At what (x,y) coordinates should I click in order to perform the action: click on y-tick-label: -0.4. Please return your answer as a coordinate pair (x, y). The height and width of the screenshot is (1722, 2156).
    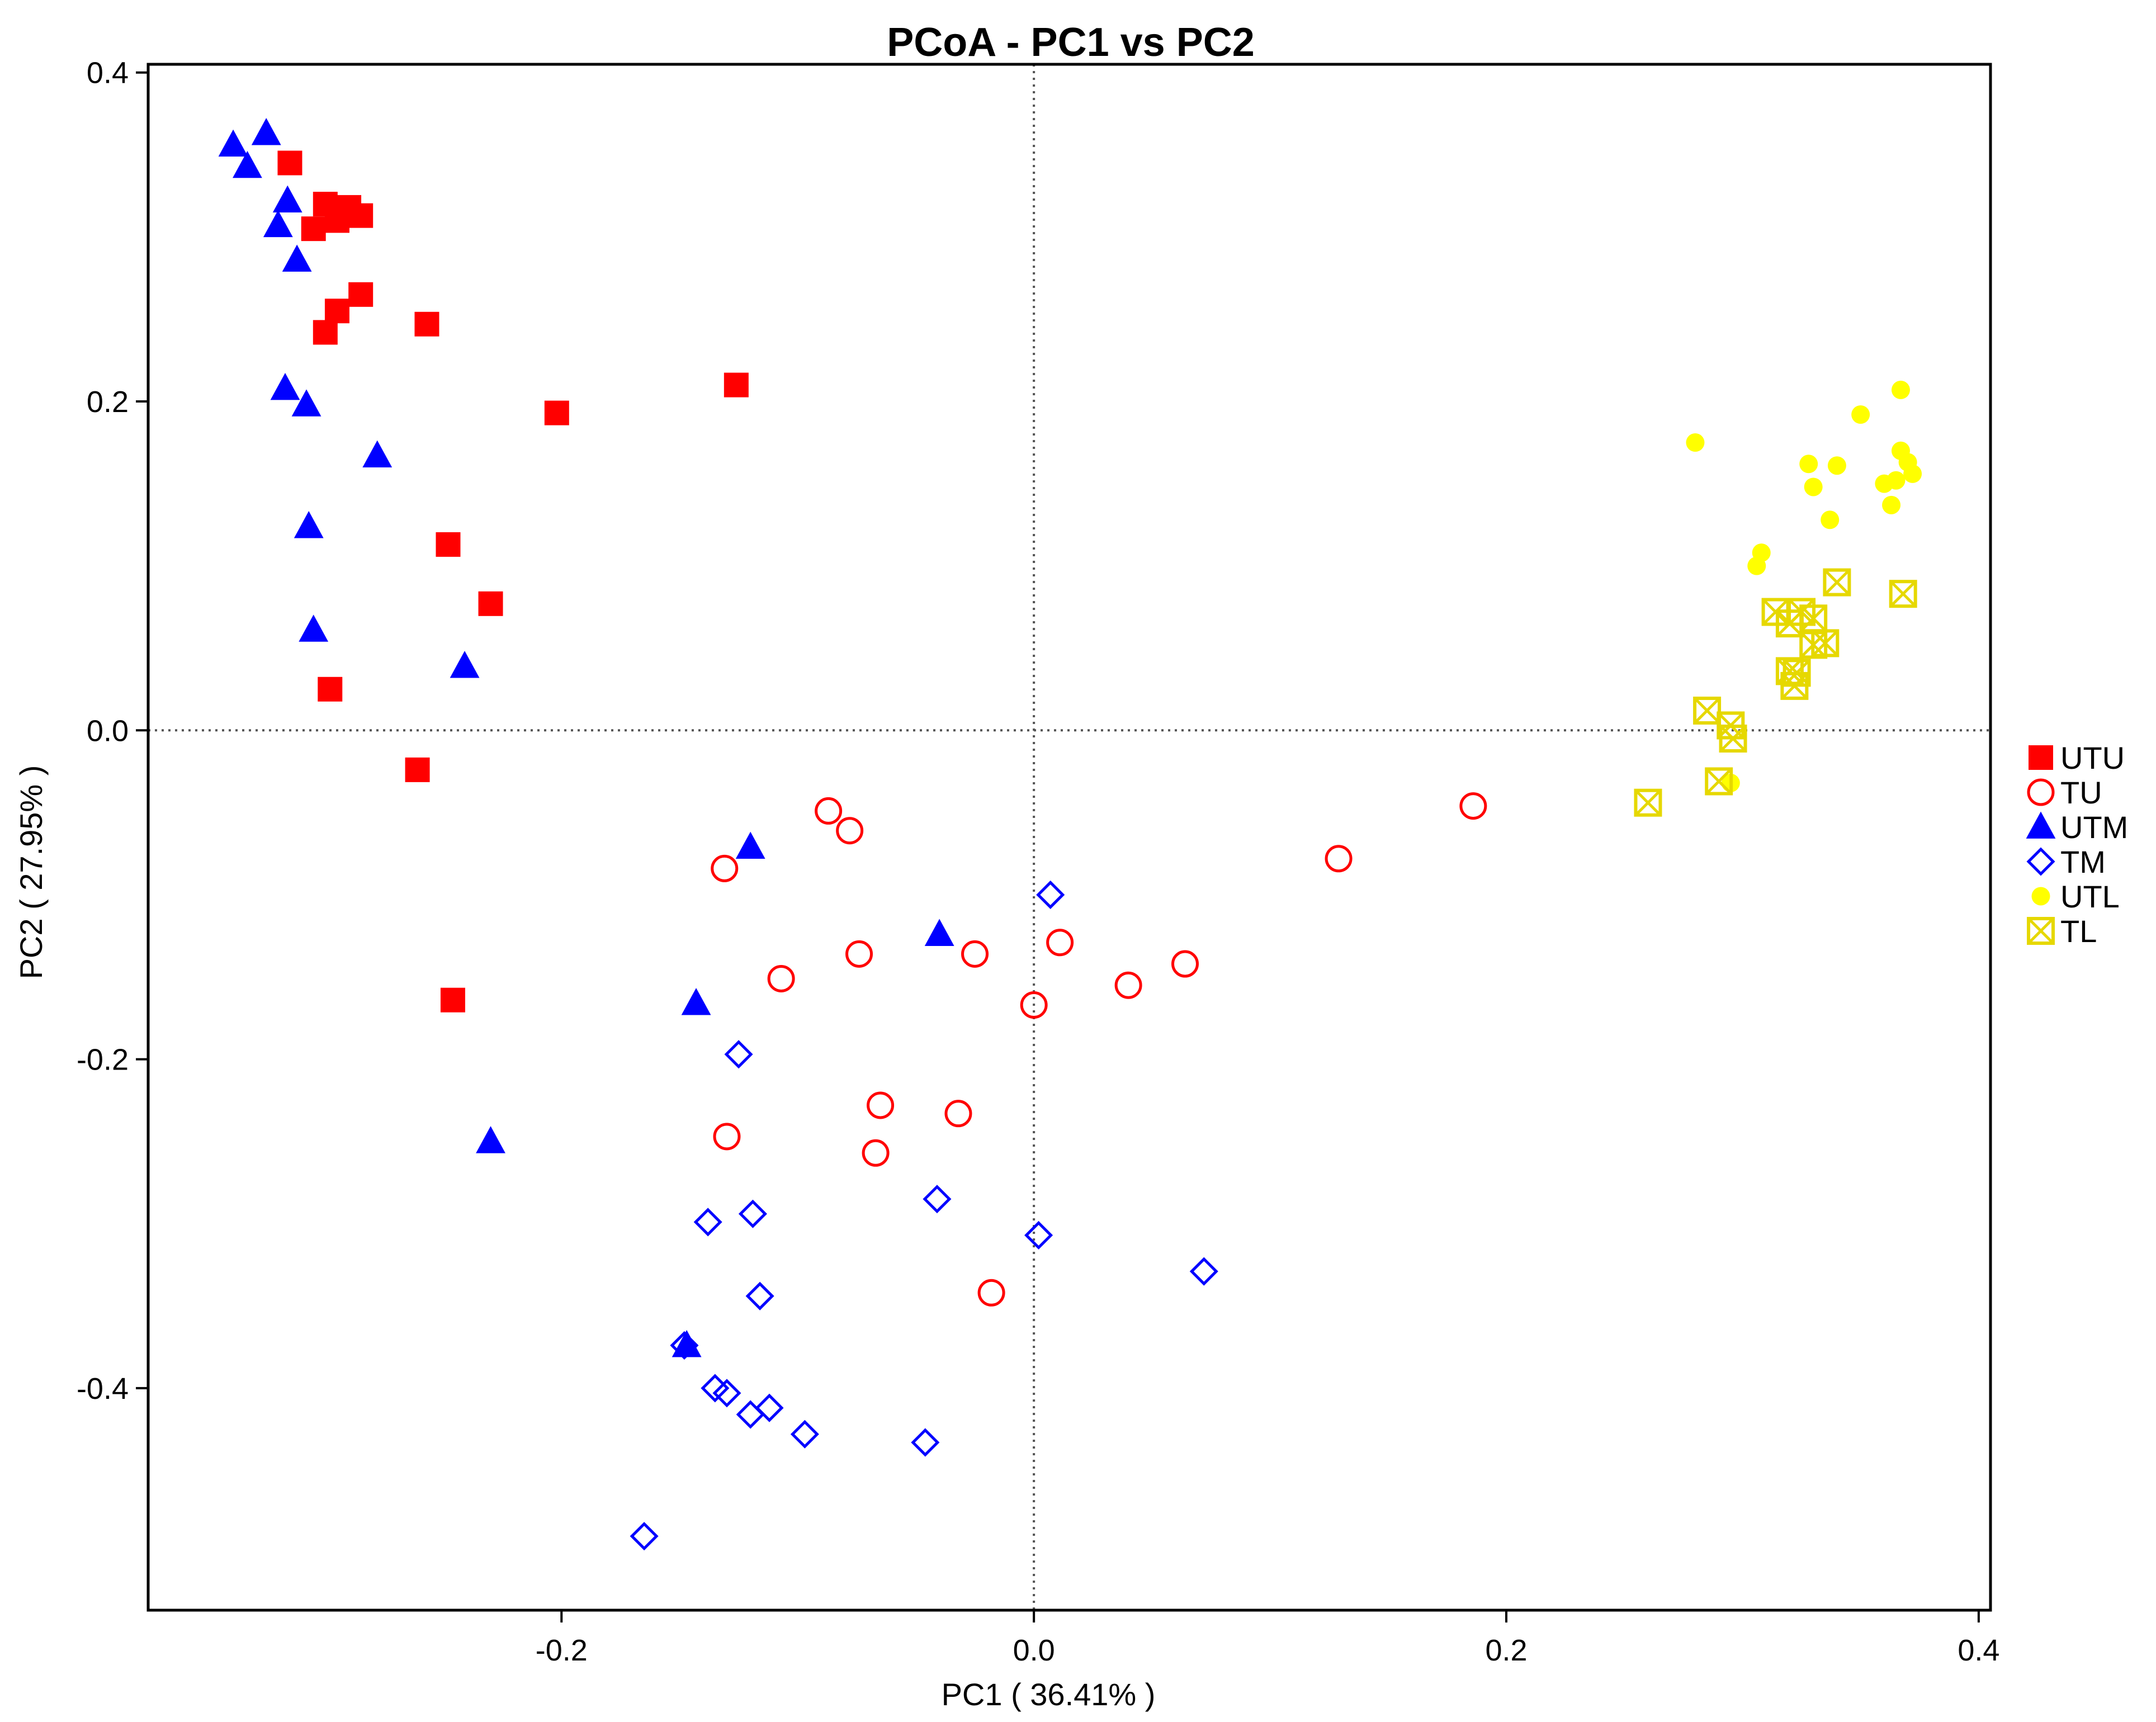
    Looking at the image, I should click on (103, 1389).